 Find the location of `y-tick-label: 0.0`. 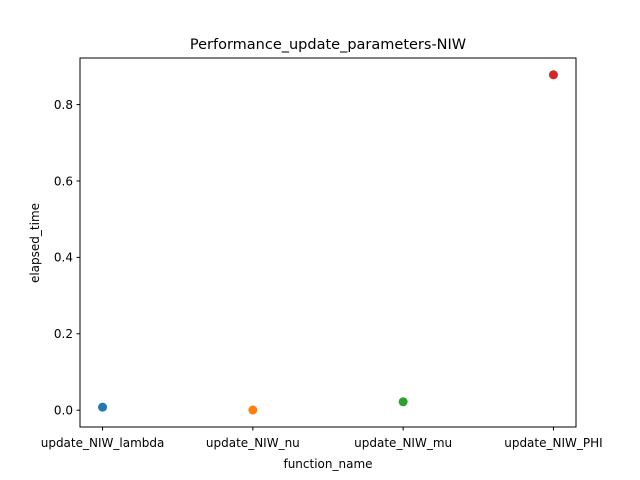

y-tick-label: 0.0 is located at coordinates (63, 410).